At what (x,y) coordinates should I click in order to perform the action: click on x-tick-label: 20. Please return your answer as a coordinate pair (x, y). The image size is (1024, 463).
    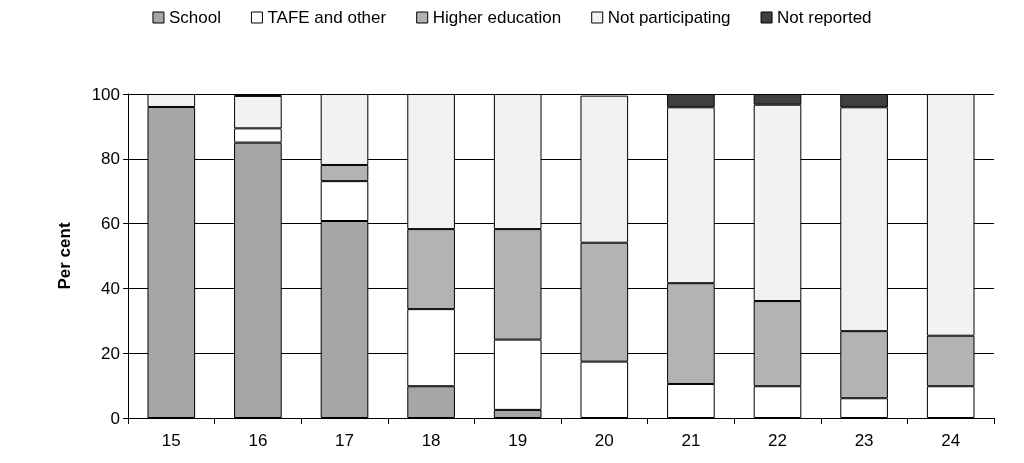
    Looking at the image, I should click on (604, 440).